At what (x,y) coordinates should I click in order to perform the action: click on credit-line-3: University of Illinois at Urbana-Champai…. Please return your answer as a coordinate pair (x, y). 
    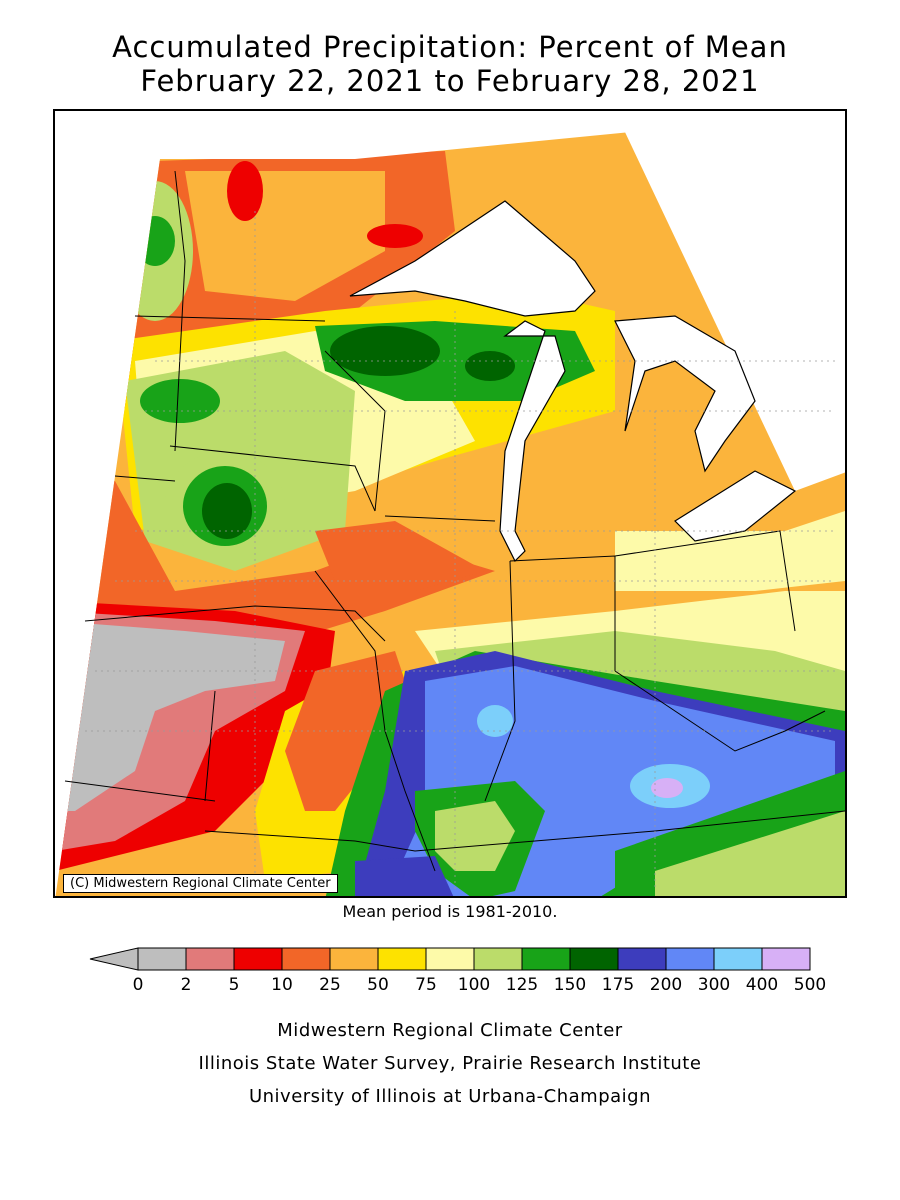
    Looking at the image, I should click on (450, 1096).